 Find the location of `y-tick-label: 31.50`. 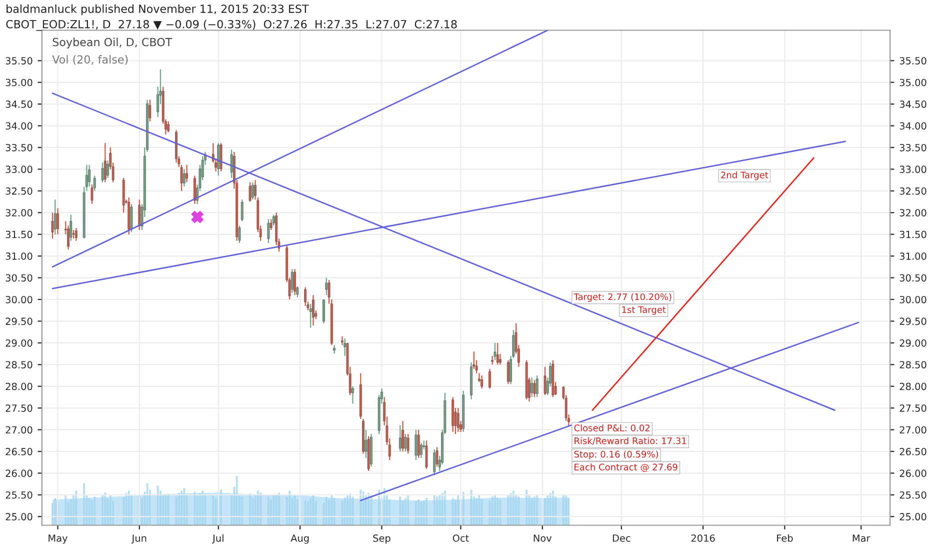

y-tick-label: 31.50 is located at coordinates (19, 234).